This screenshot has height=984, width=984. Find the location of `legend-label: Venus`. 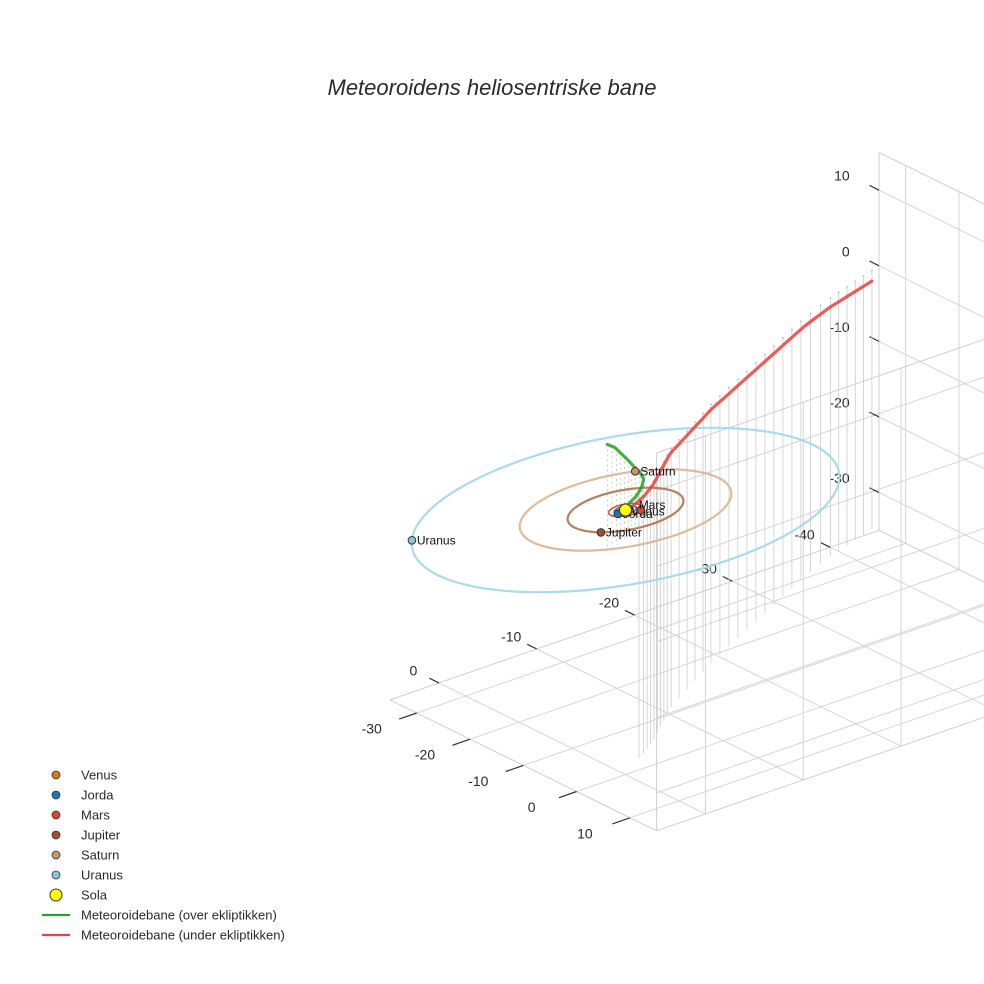

legend-label: Venus is located at coordinates (99, 775).